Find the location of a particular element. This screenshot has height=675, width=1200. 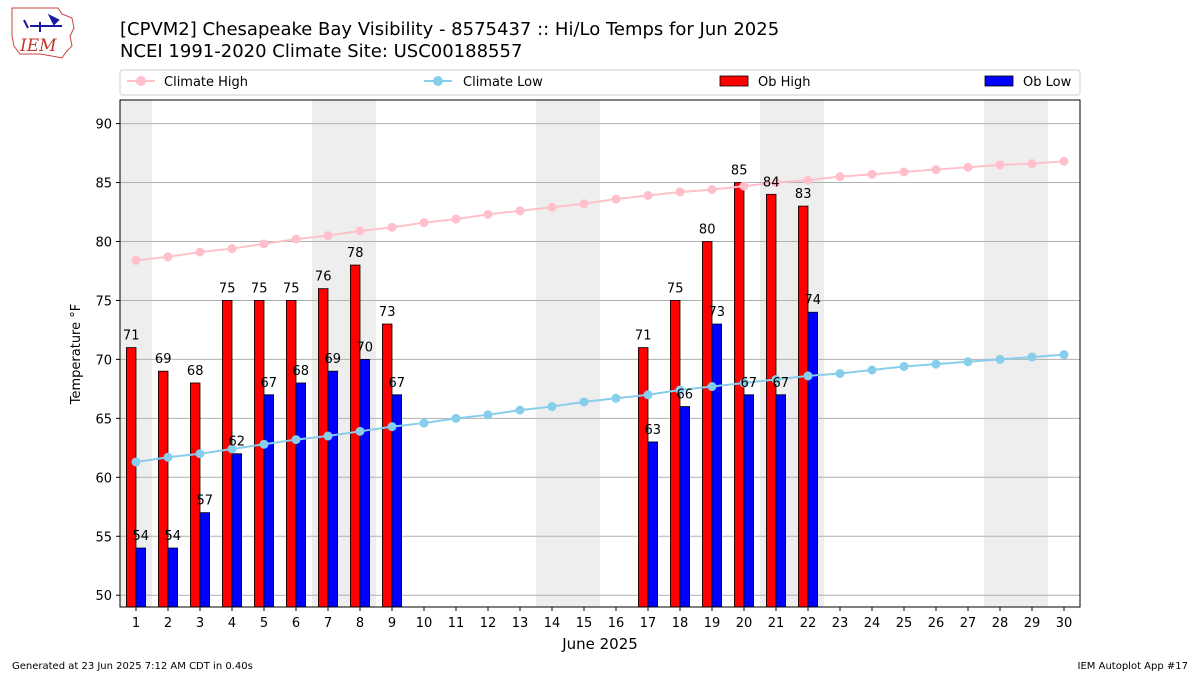

y-tick-label: 85 is located at coordinates (103, 184).